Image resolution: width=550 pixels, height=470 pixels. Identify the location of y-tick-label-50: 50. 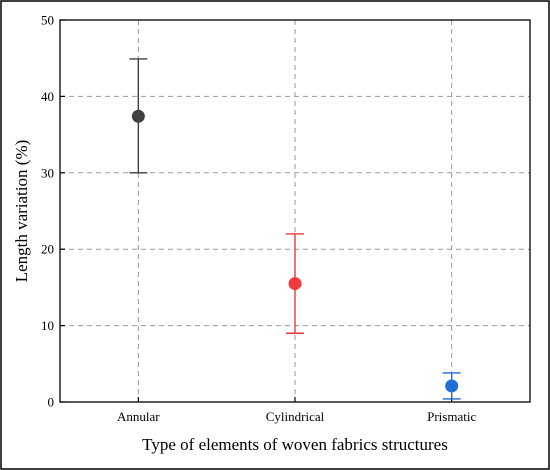
(47, 20).